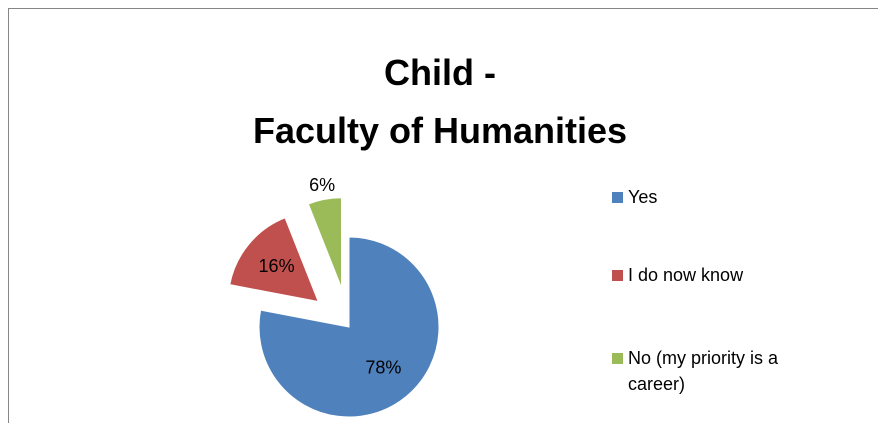  I want to click on chart-title: Child - Faculty of Humanities, so click(440, 101).